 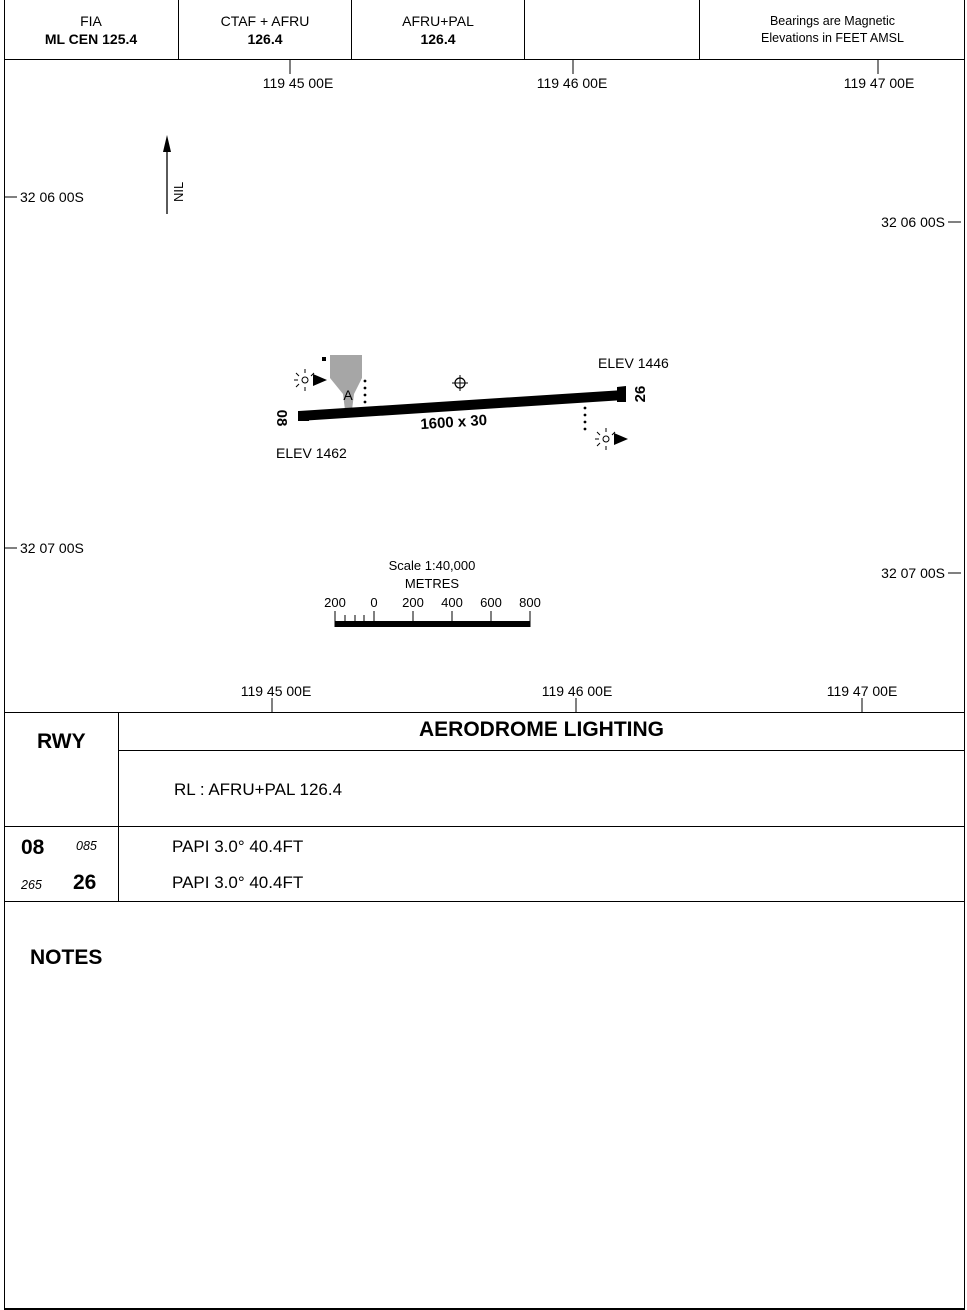 What do you see at coordinates (348, 395) in the screenshot?
I see `apron-label: A` at bounding box center [348, 395].